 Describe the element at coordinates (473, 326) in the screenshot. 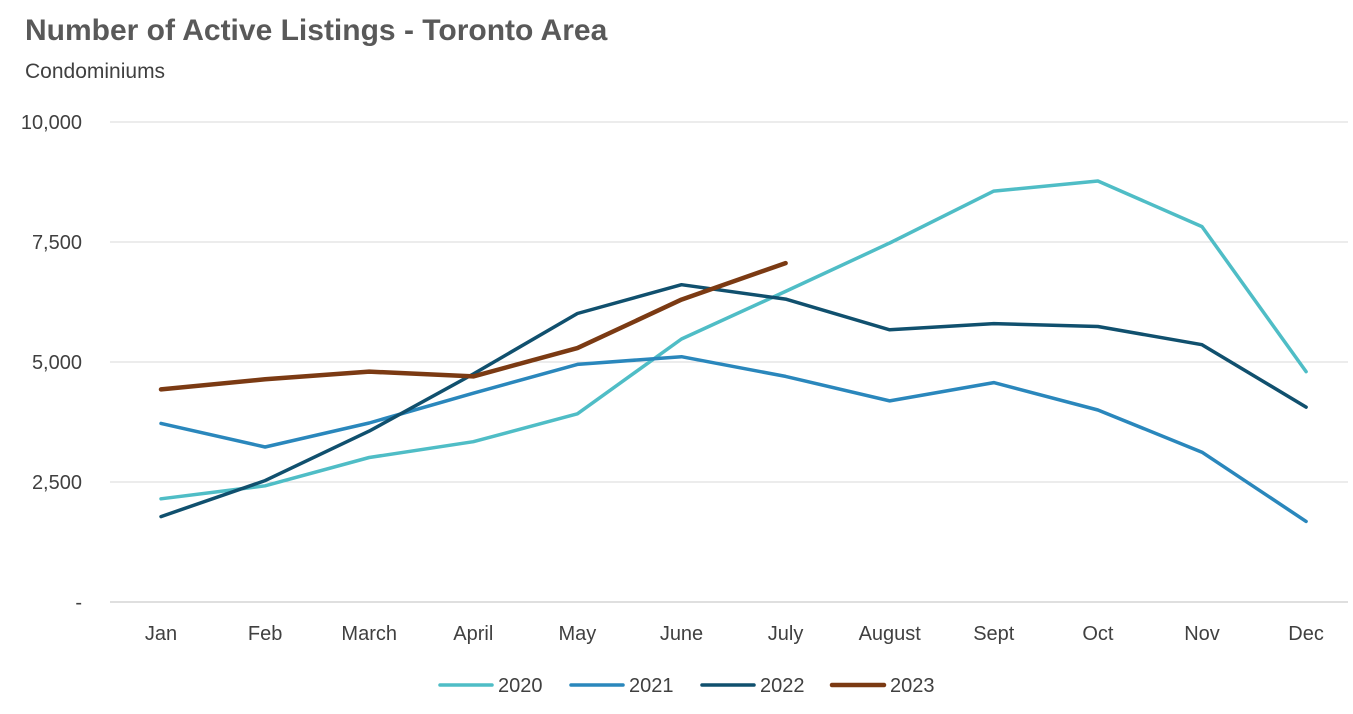

I see `series-line-2023` at that location.